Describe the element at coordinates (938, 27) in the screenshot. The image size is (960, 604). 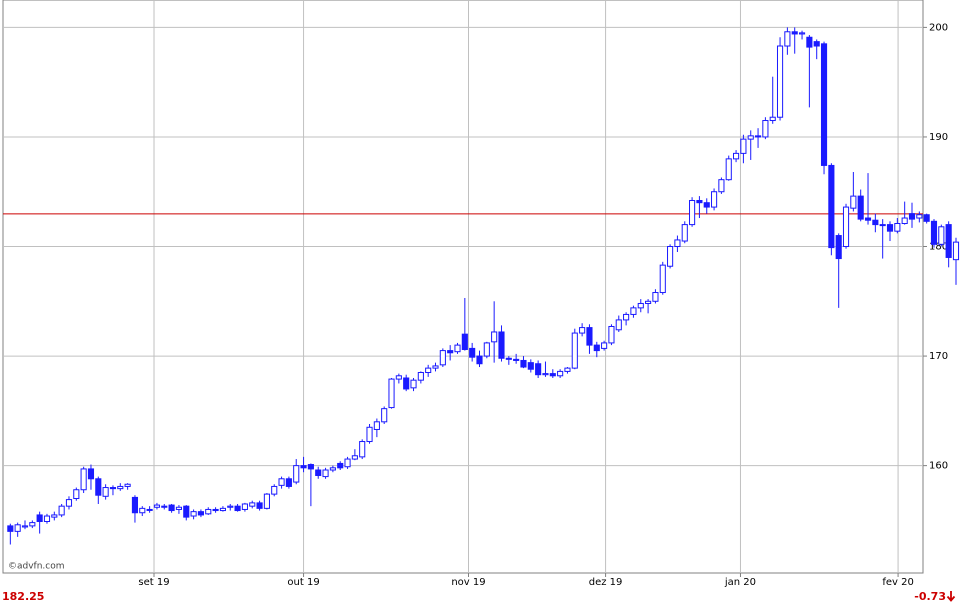
I see `y-tick-label: 200` at that location.